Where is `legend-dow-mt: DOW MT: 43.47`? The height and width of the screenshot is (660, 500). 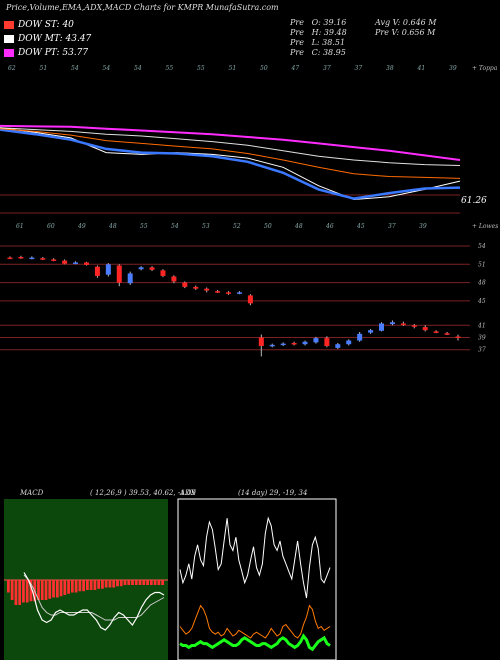
legend-dow-mt: DOW MT: 43.47 is located at coordinates (64, 39).